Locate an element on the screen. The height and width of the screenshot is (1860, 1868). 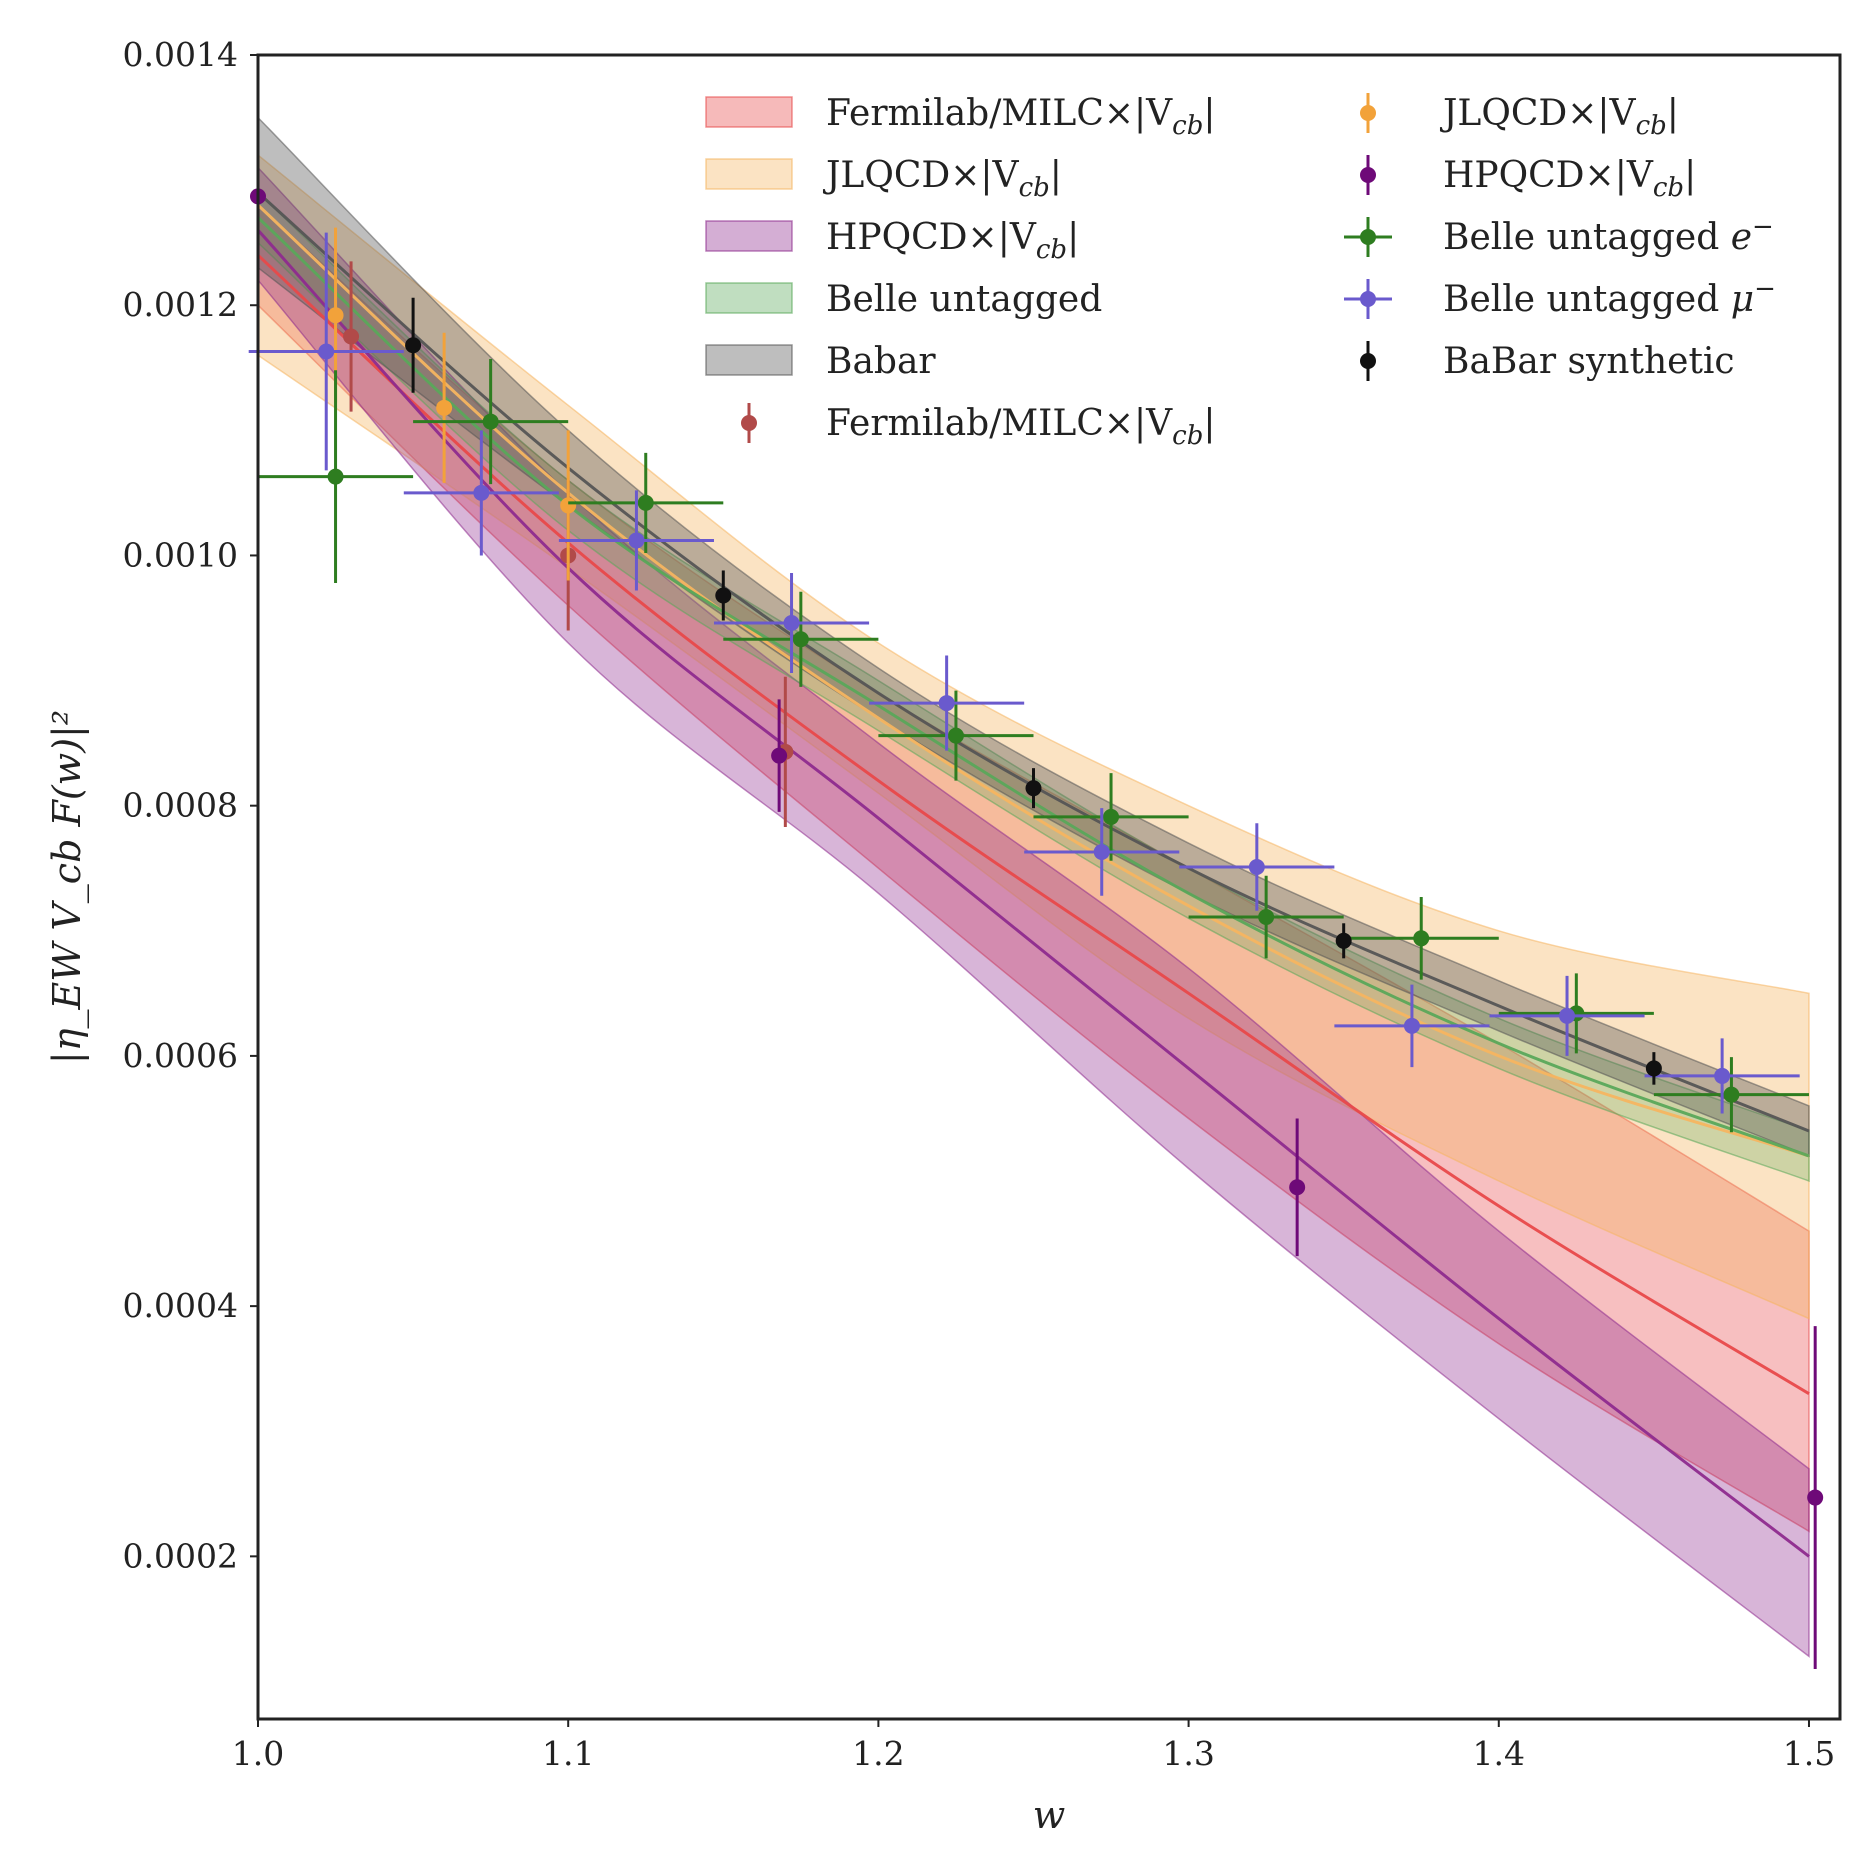
legend-item-fermilab-milc-vcb-point: Fermilab/MILC×|Vcb| is located at coordinates (978, 427).